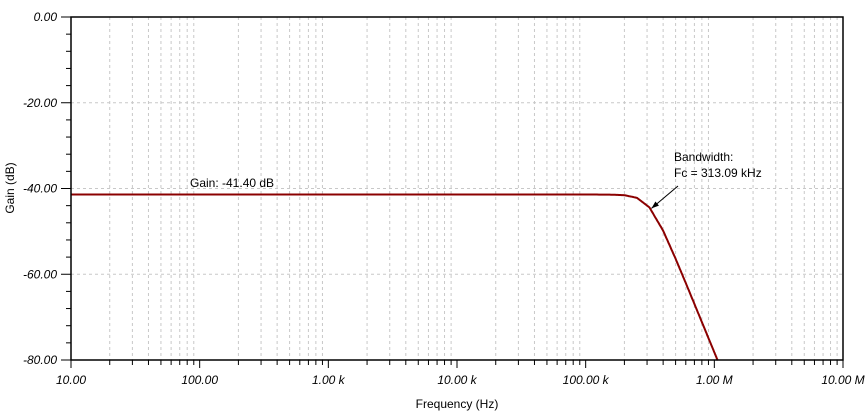 The width and height of the screenshot is (866, 417). I want to click on y-tick-label: -40.00, so click(40, 189).